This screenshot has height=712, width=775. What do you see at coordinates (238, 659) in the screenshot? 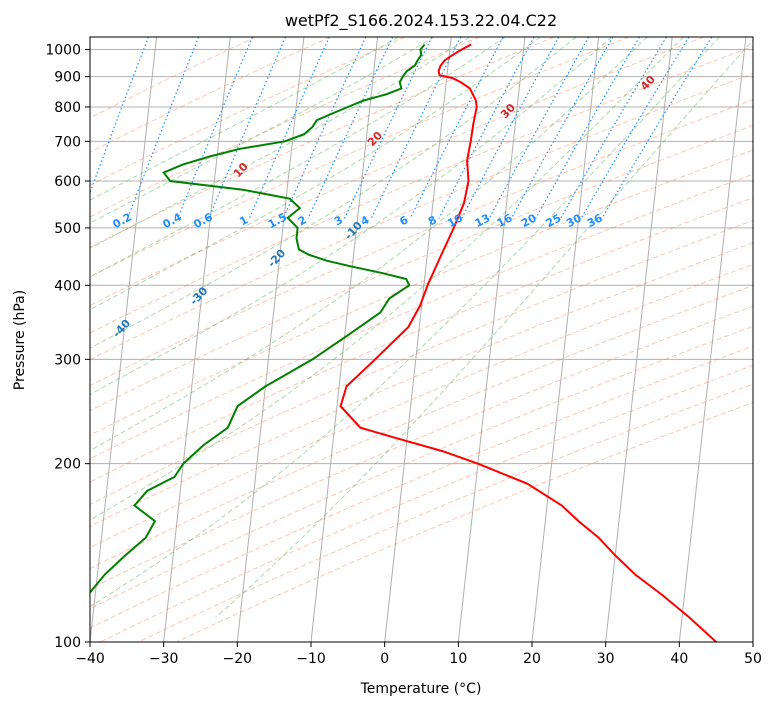
I see `x-tick-label: −20` at bounding box center [238, 659].